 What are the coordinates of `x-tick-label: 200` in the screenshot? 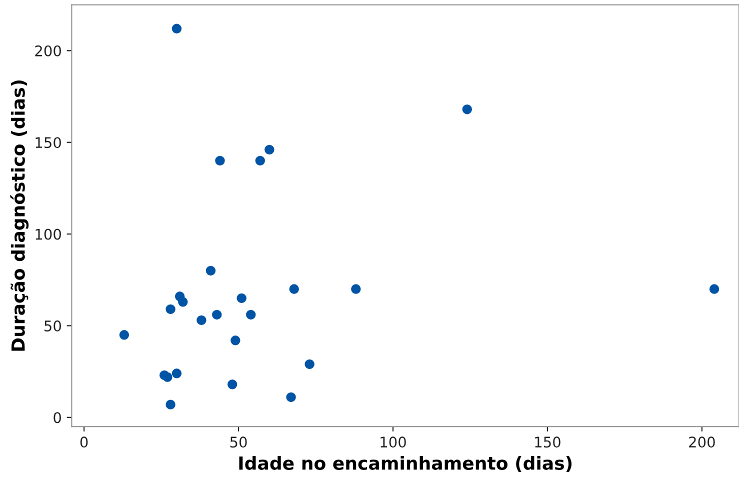 It's located at (702, 442).